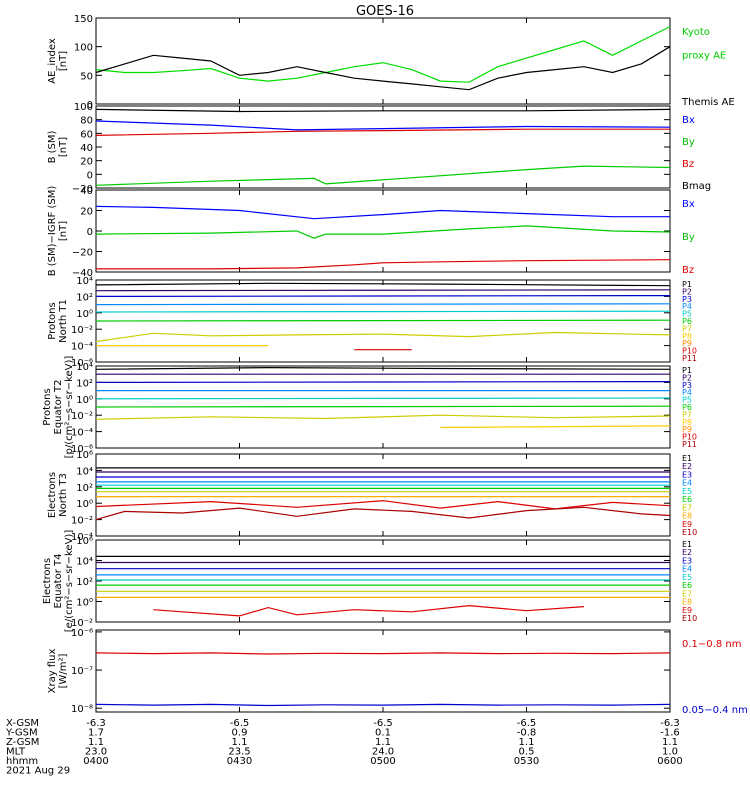  What do you see at coordinates (90, 105) in the screenshot?
I see `y-tick-label: 0` at bounding box center [90, 105].